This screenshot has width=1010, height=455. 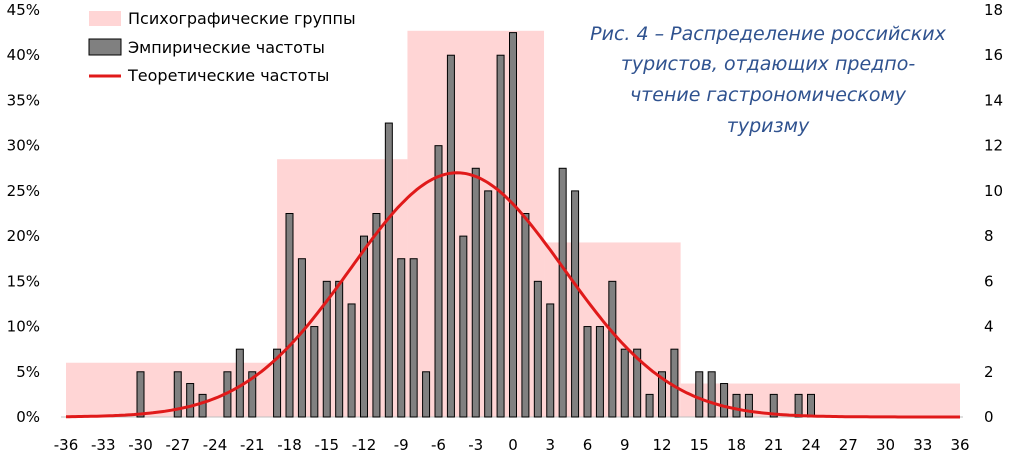 I want to click on y-left-tick-label: 5%, so click(x=28, y=372).